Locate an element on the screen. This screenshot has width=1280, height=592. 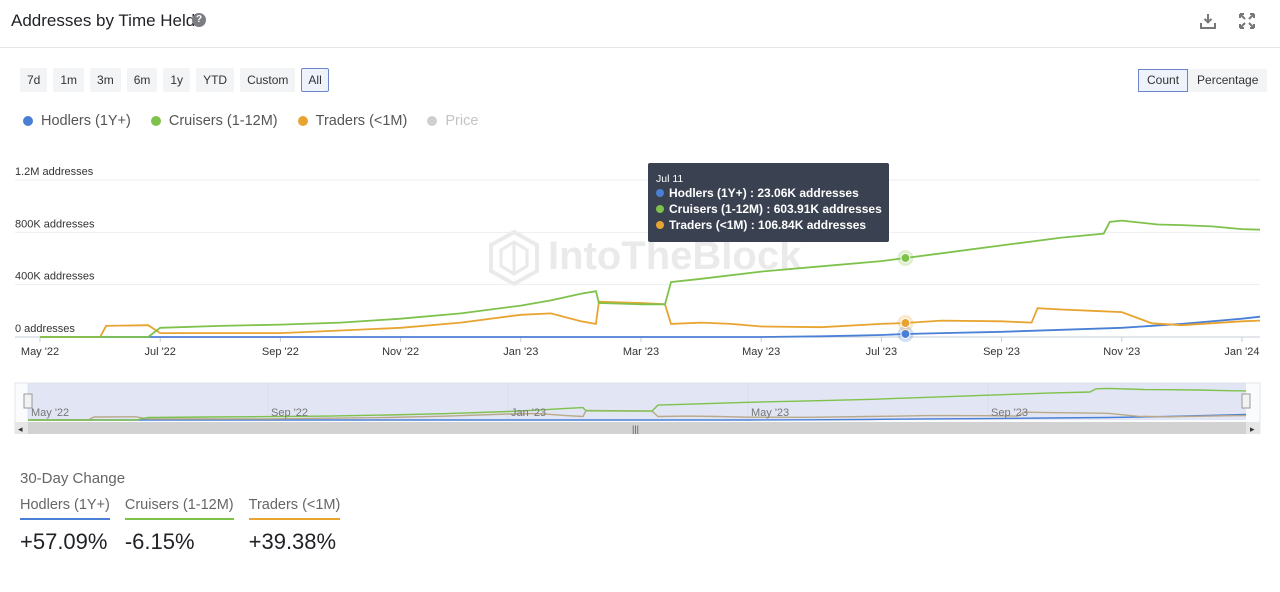
y-tick-label: 800K addresses is located at coordinates (55, 224).